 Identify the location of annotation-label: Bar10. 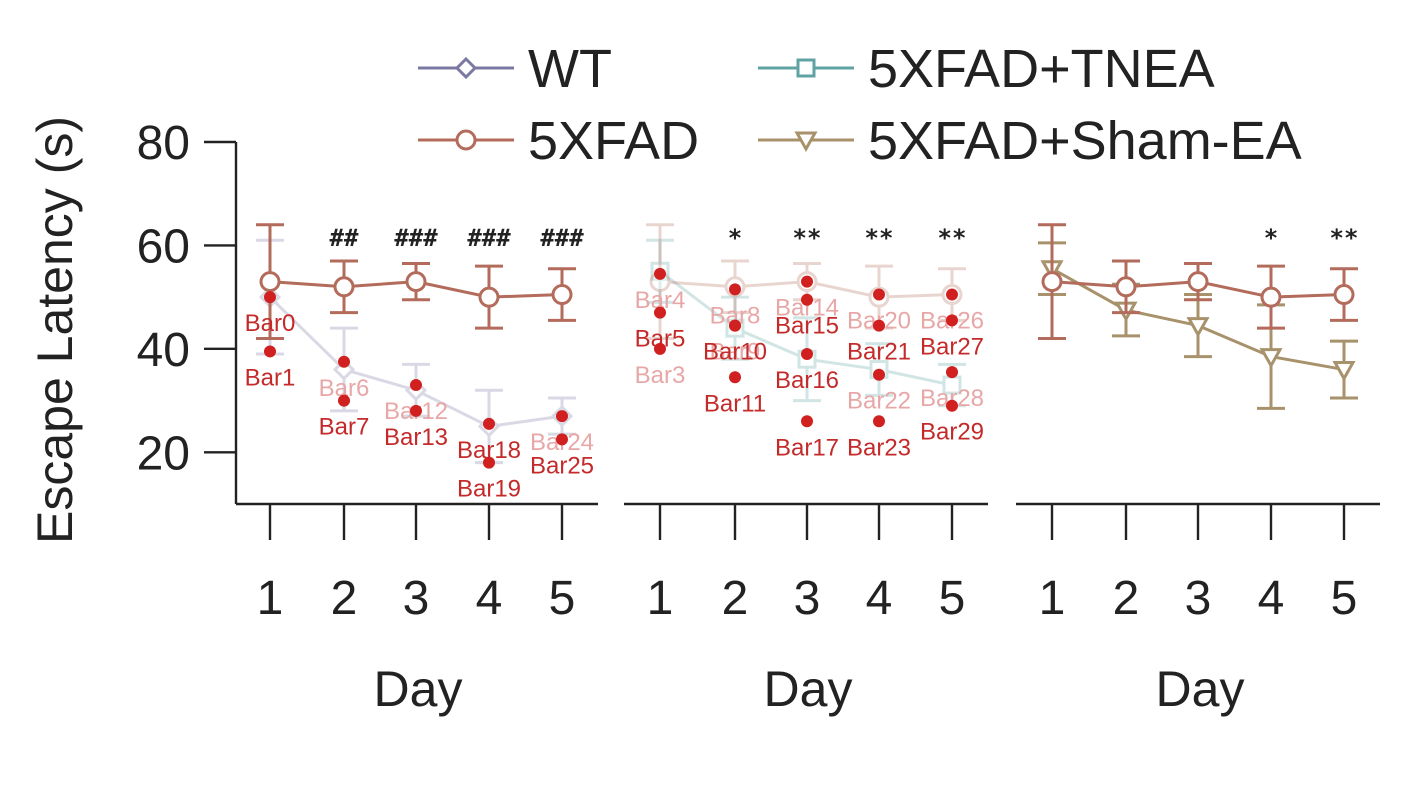
(735, 352).